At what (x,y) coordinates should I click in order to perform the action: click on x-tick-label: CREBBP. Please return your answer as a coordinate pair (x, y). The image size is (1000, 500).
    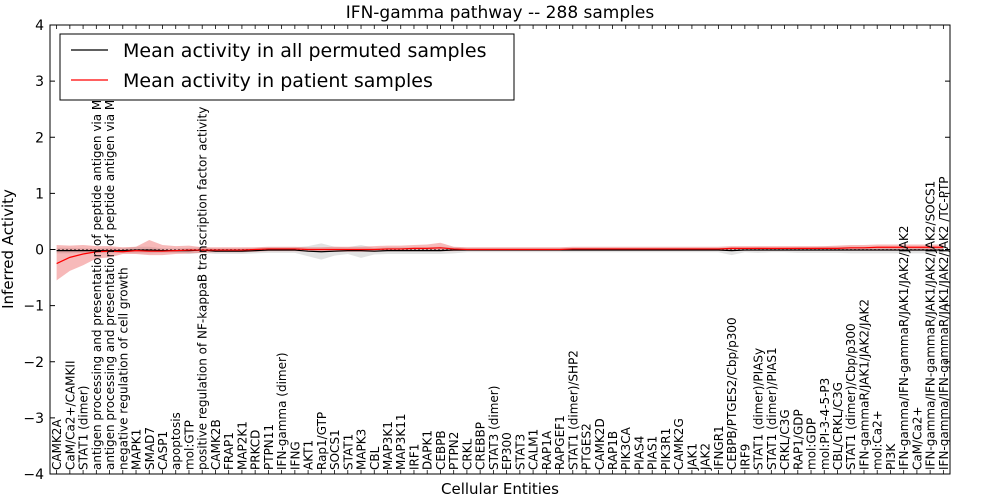
    Looking at the image, I should click on (481, 446).